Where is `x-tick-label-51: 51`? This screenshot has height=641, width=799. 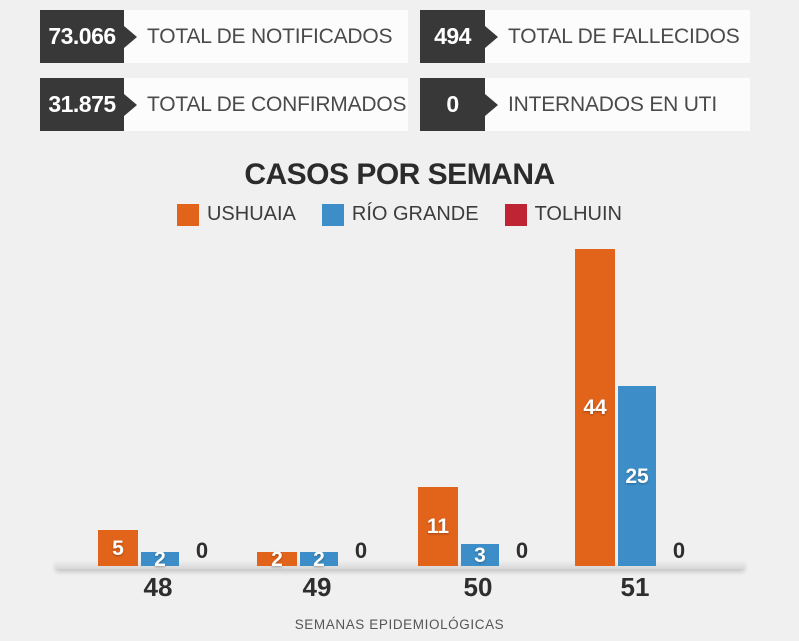
x-tick-label-51: 51 is located at coordinates (635, 587).